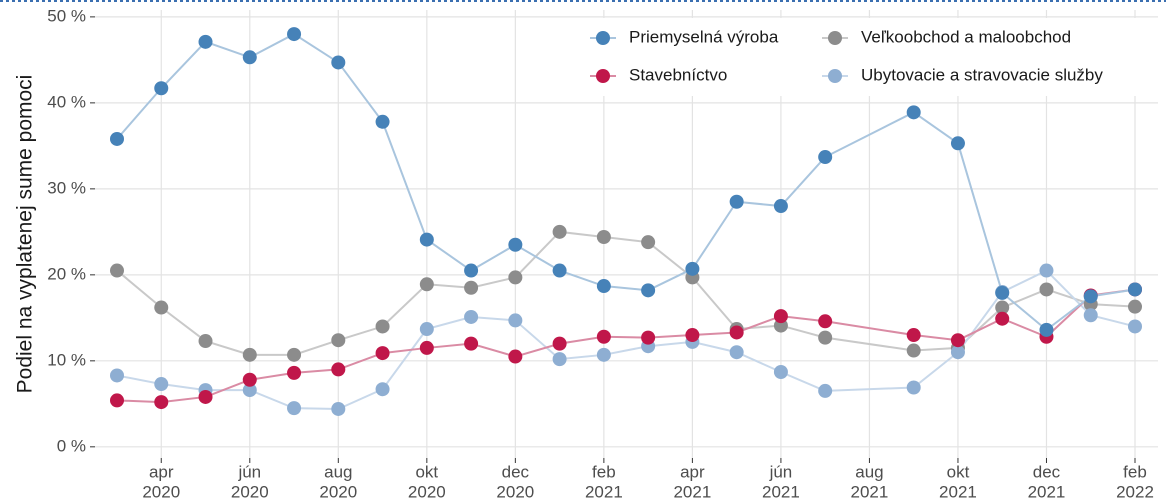 This screenshot has width=1166, height=503. I want to click on y-axis-label: Podiel na vyplatenej sume pomoci, so click(25, 234).